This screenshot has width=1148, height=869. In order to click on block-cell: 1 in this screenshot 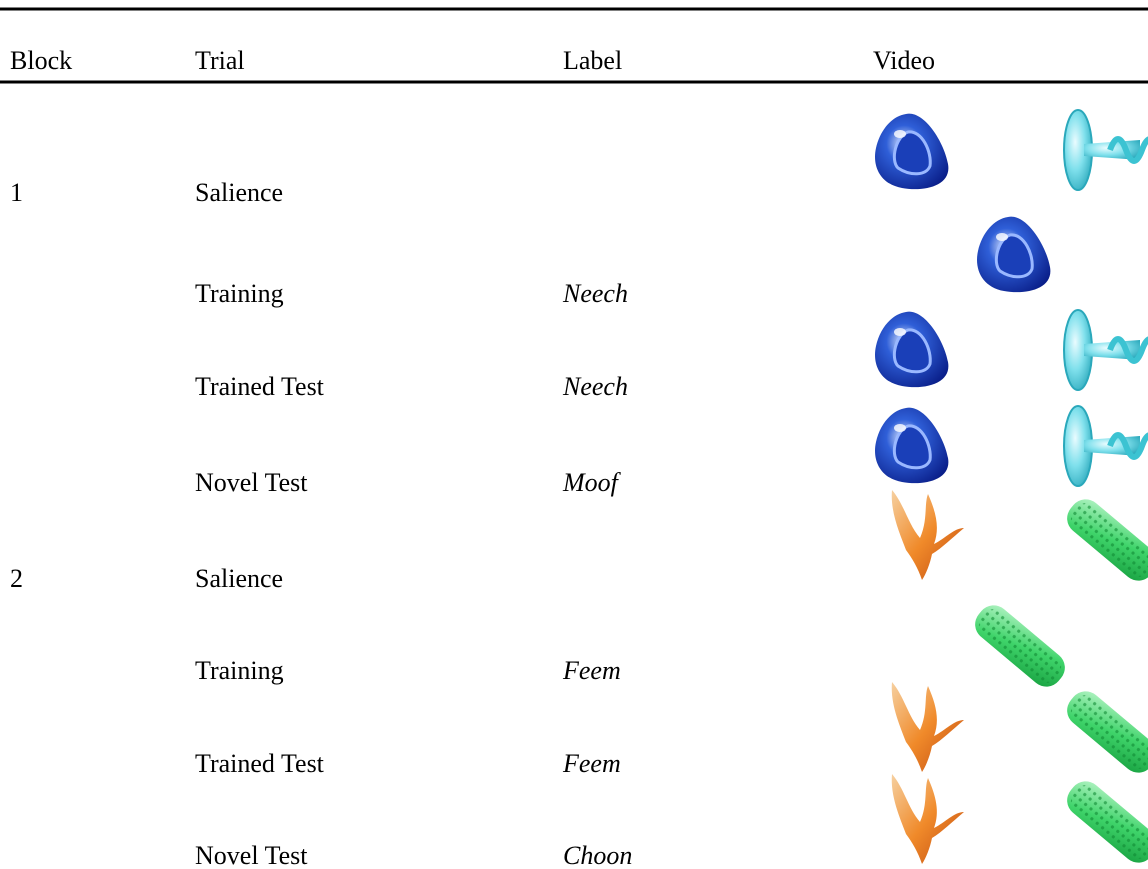, I will do `click(16, 192)`.